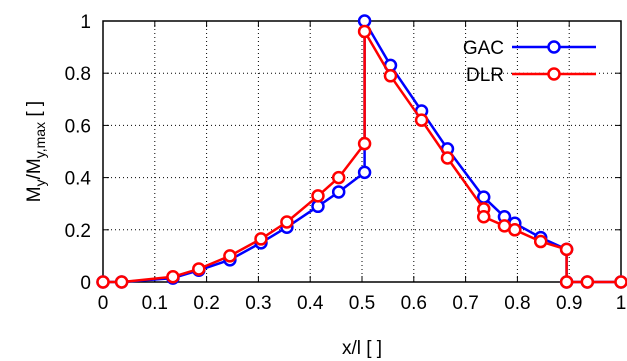 The height and width of the screenshot is (361, 627). What do you see at coordinates (34, 168) in the screenshot?
I see `y-label-mid: /M` at bounding box center [34, 168].